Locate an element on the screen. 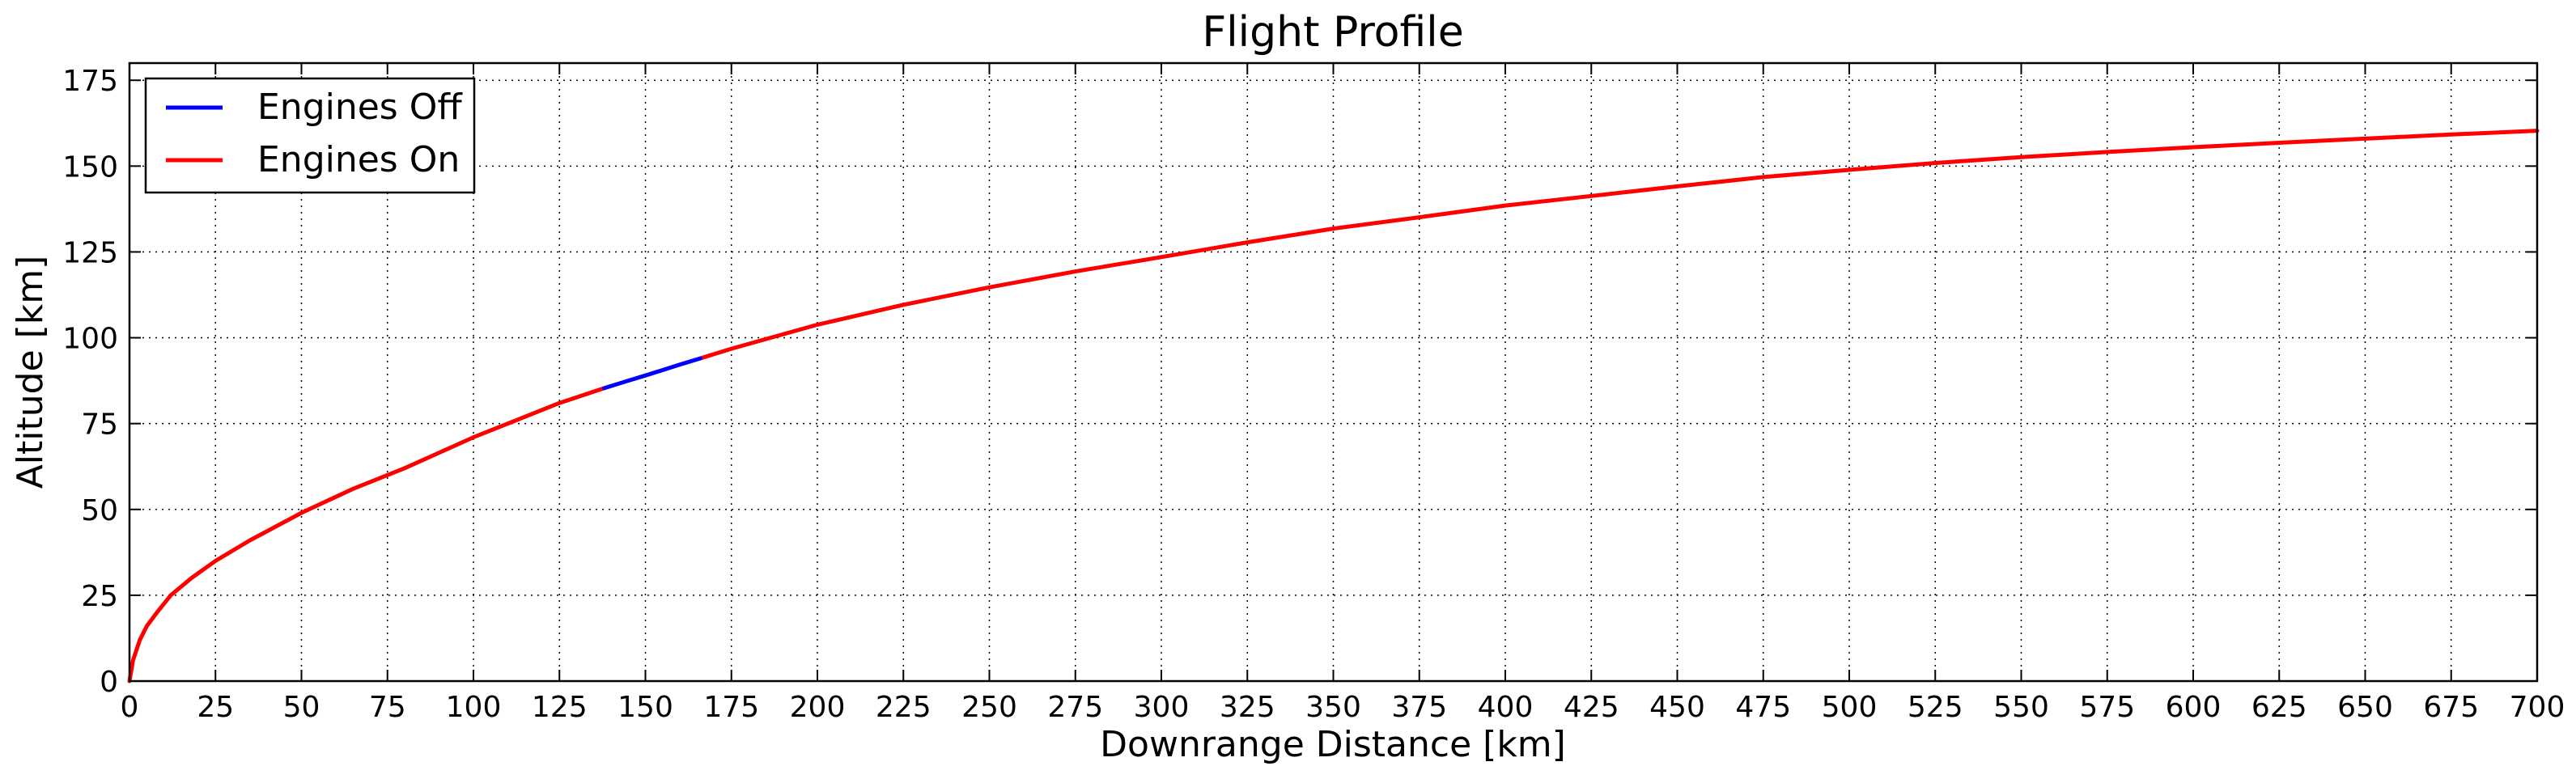  x-tick-label: 550 is located at coordinates (2021, 707).